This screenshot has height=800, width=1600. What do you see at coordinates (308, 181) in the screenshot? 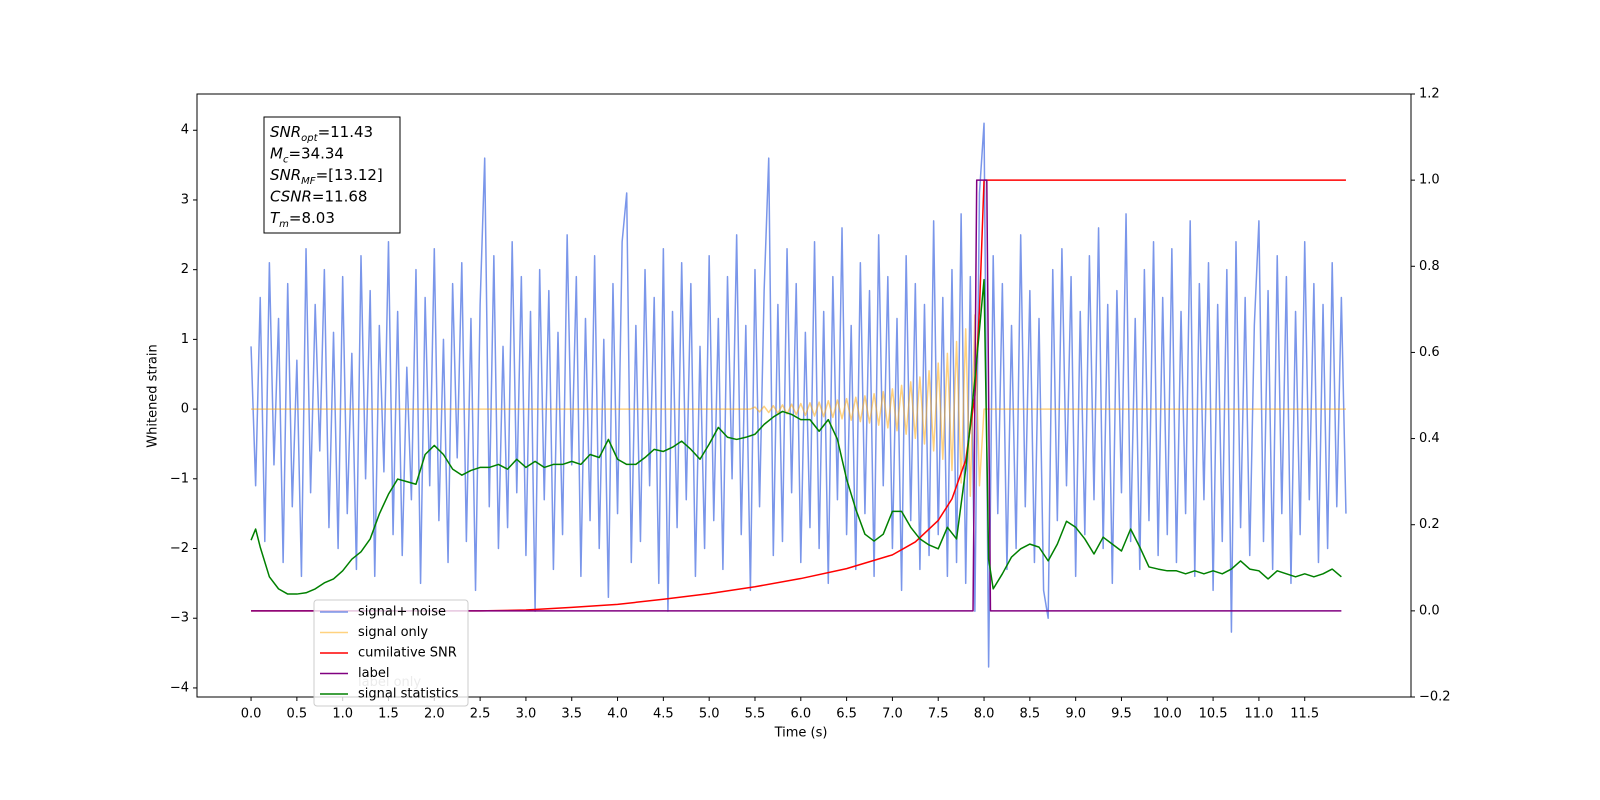
I see `stats-subscript: MF` at bounding box center [308, 181].